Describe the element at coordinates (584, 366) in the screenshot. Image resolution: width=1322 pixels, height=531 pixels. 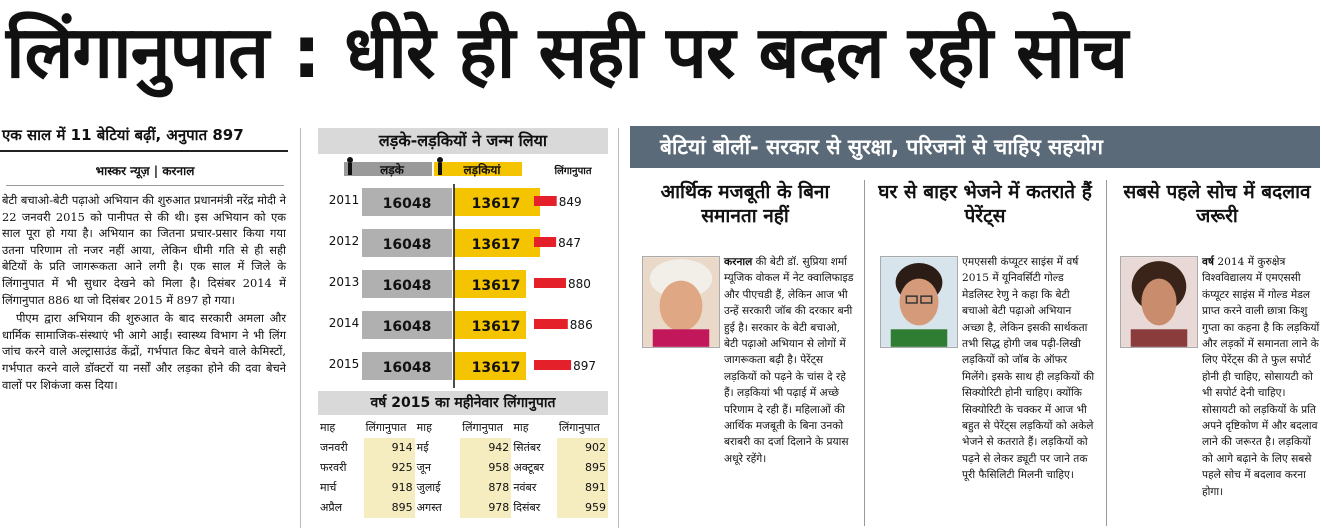
I see `ratio-value: 897` at that location.